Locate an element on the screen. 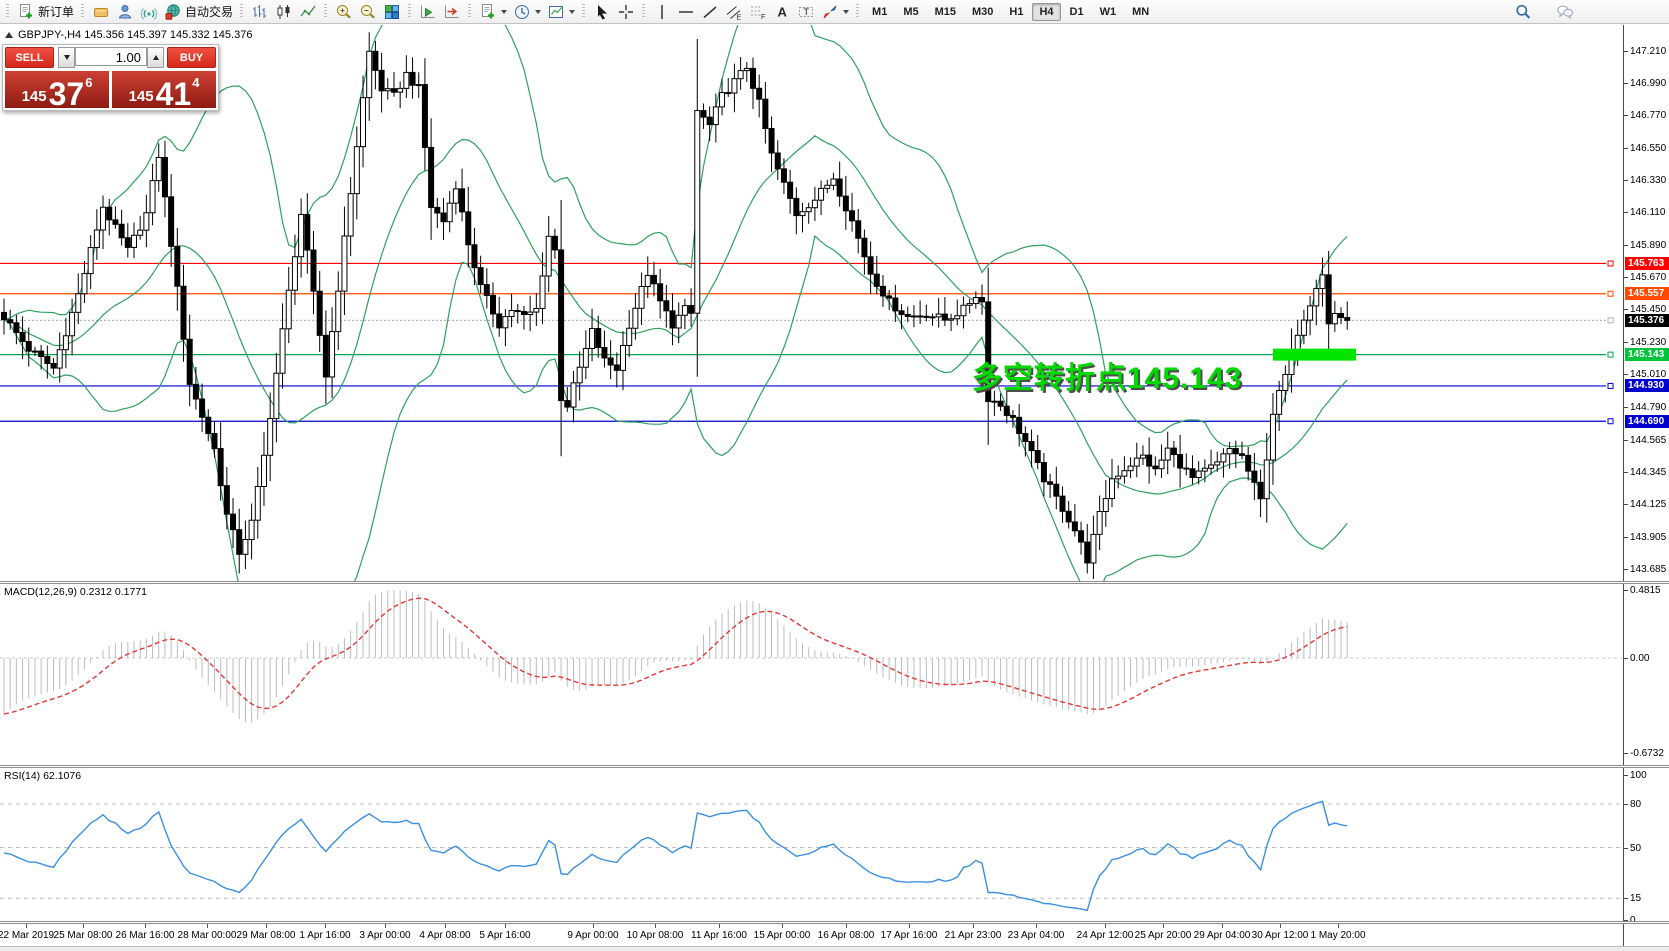 This screenshot has height=951, width=1669. price-tick-label: 146.550 is located at coordinates (1648, 148).